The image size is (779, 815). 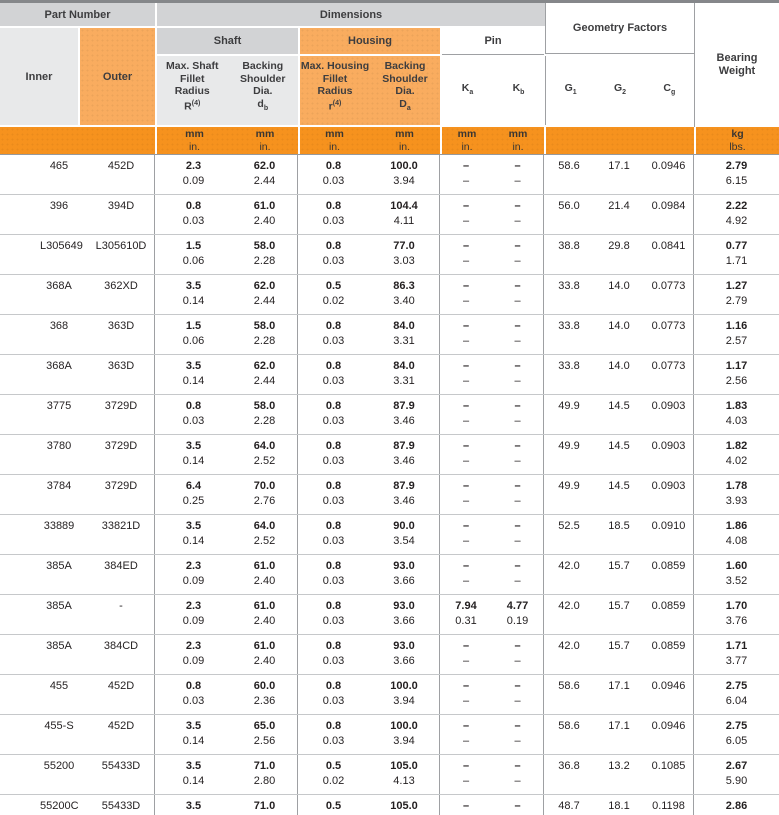 What do you see at coordinates (736, 293) in the screenshot?
I see `cell-bearing-weight: 1.27 2.79` at bounding box center [736, 293].